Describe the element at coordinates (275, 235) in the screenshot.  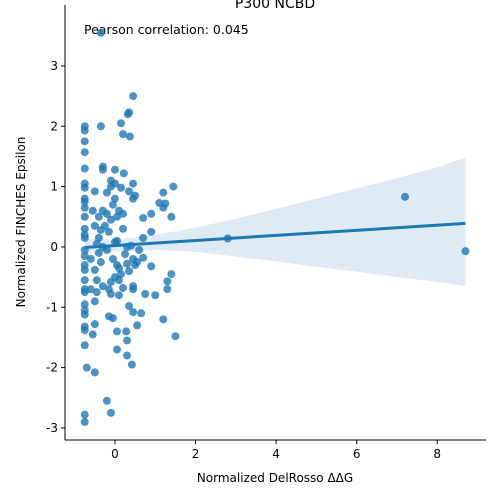
I see `regression-line` at that location.